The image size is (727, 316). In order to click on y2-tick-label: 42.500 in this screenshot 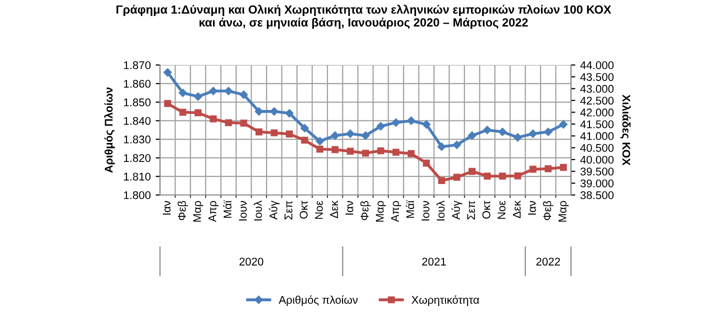, I will do `click(597, 100)`.